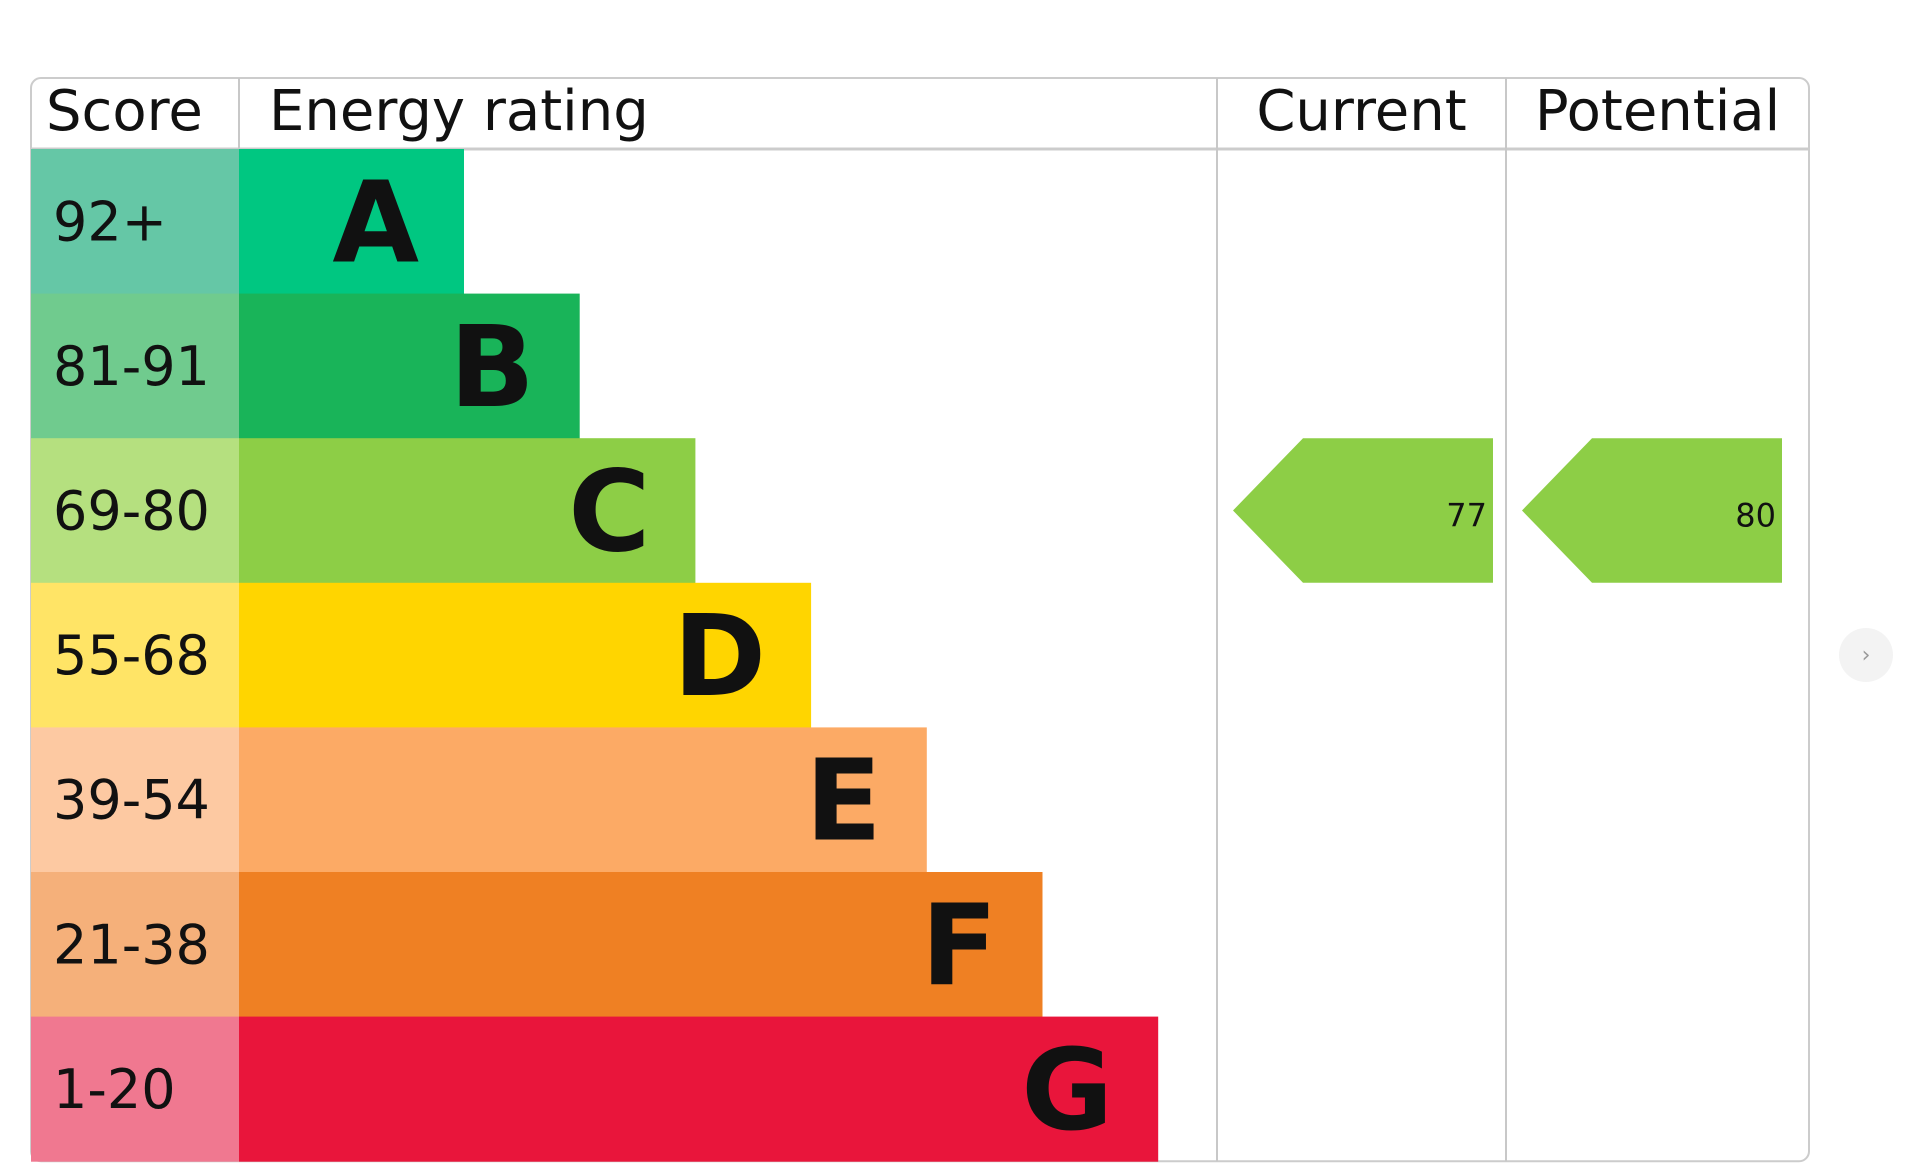  Describe the element at coordinates (609, 513) in the screenshot. I see `rating-letter: C` at that location.